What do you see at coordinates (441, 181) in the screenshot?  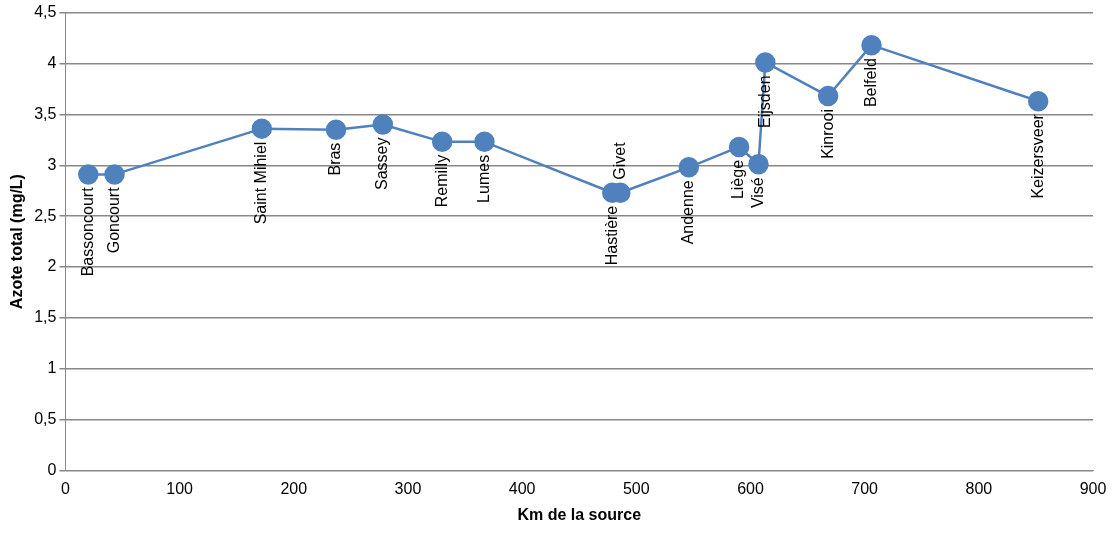 I see `annotation: Remilly` at bounding box center [441, 181].